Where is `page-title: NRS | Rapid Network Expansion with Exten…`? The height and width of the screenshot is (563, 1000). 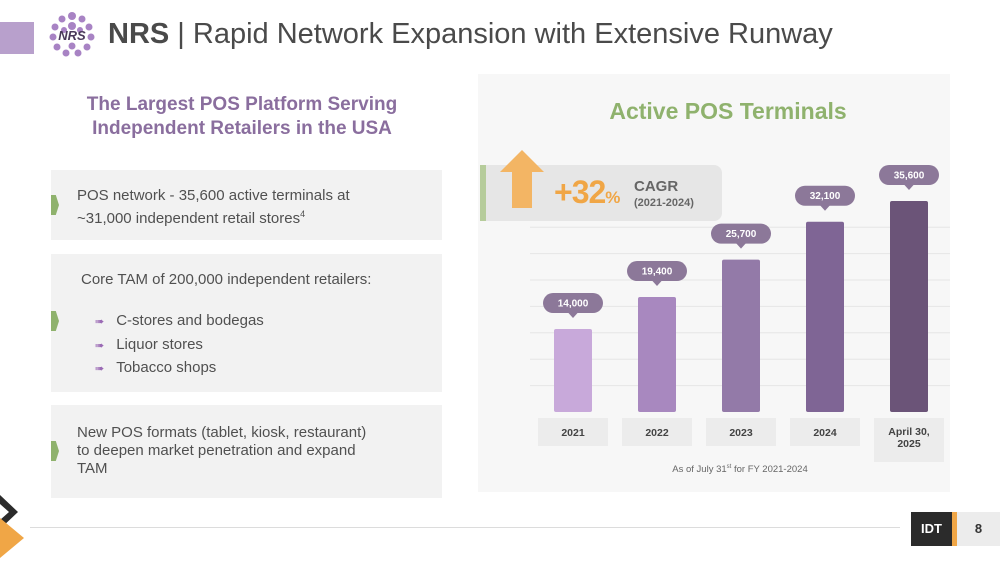
page-title: NRS | Rapid Network Expansion with Exten… is located at coordinates (470, 34).